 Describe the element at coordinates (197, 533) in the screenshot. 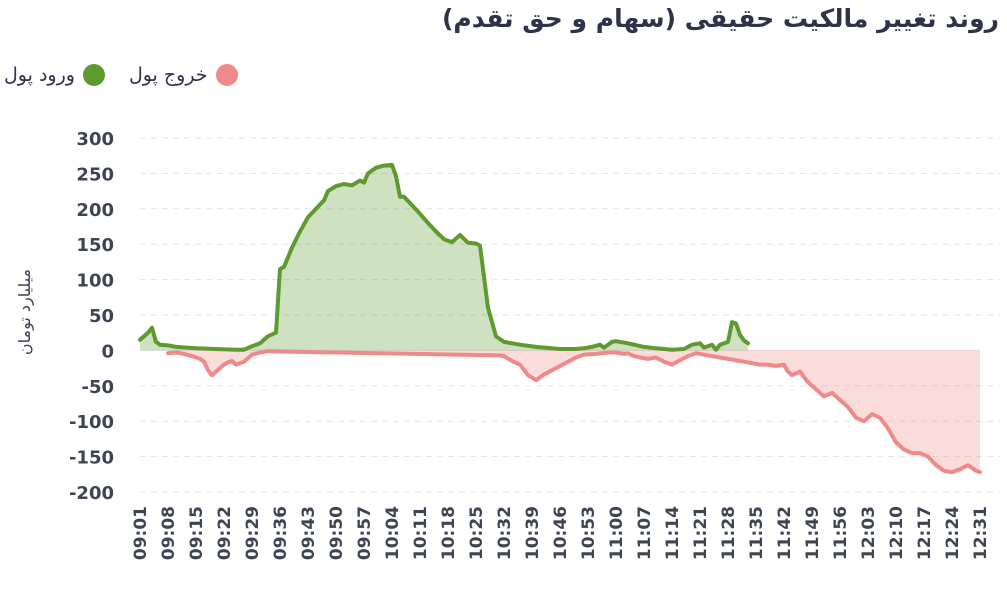

I see `x-tick-label: 09:15` at that location.